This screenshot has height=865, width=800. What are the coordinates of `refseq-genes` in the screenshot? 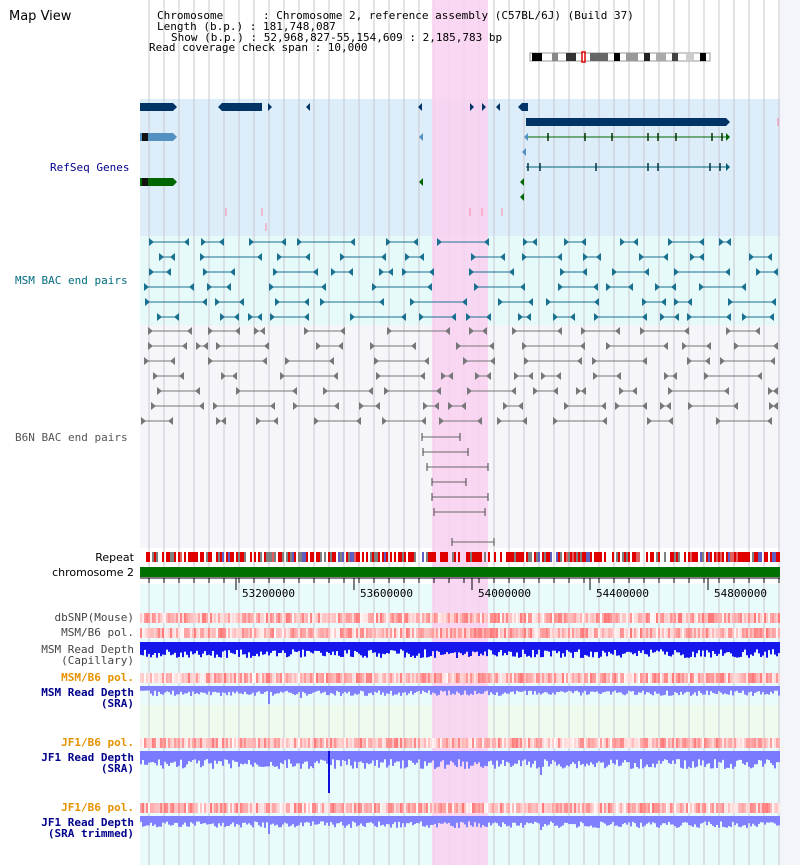 It's located at (459, 167).